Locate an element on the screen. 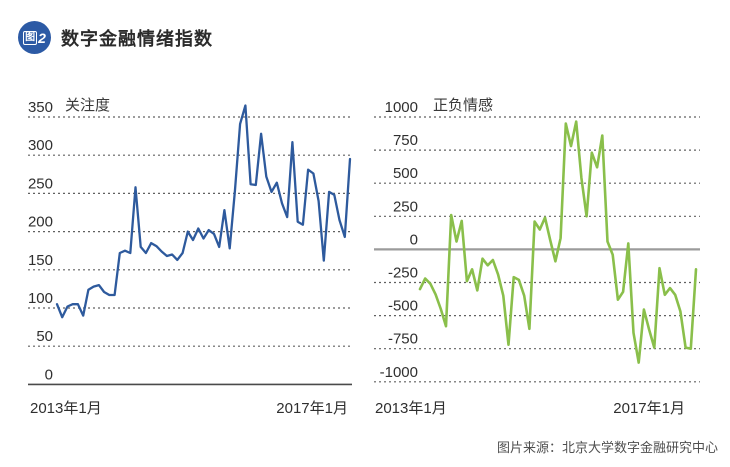 The image size is (730, 467). y-tick-label: 500 is located at coordinates (405, 173).